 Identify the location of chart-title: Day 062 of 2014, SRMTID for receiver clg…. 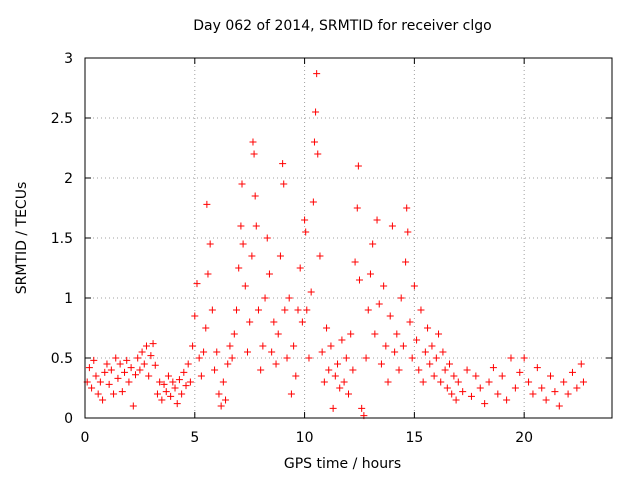
(342, 26).